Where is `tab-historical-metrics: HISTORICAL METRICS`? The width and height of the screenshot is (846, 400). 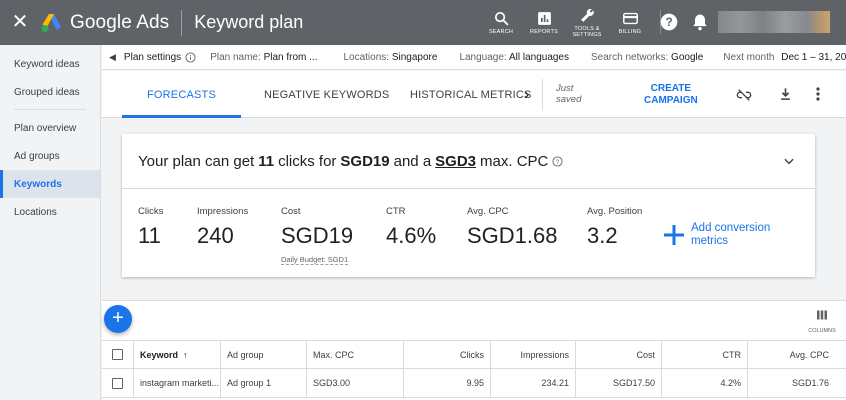
tab-historical-metrics: HISTORICAL METRICS is located at coordinates (471, 94).